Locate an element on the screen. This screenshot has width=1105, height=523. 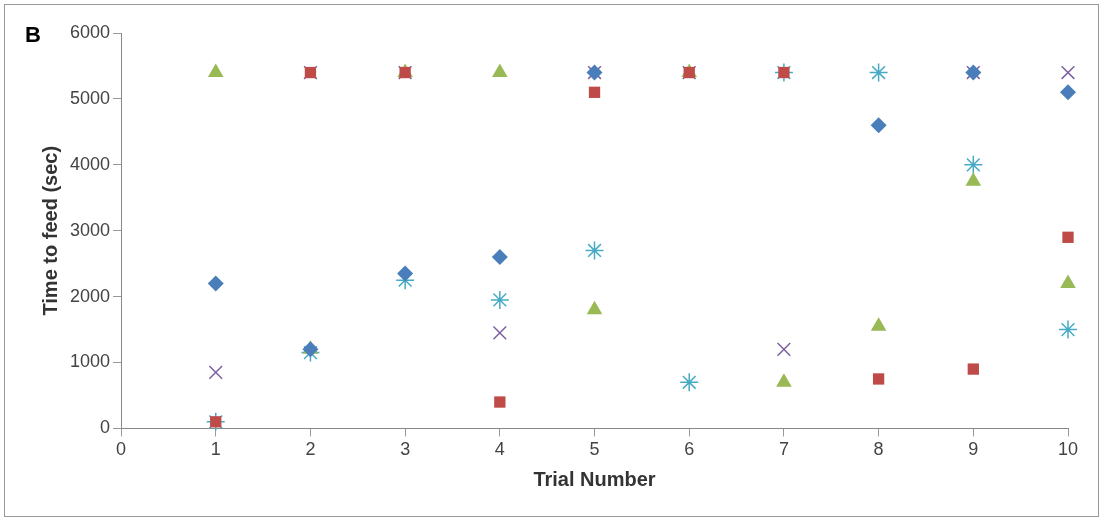
y-tick-label: 2000 is located at coordinates (90, 295).